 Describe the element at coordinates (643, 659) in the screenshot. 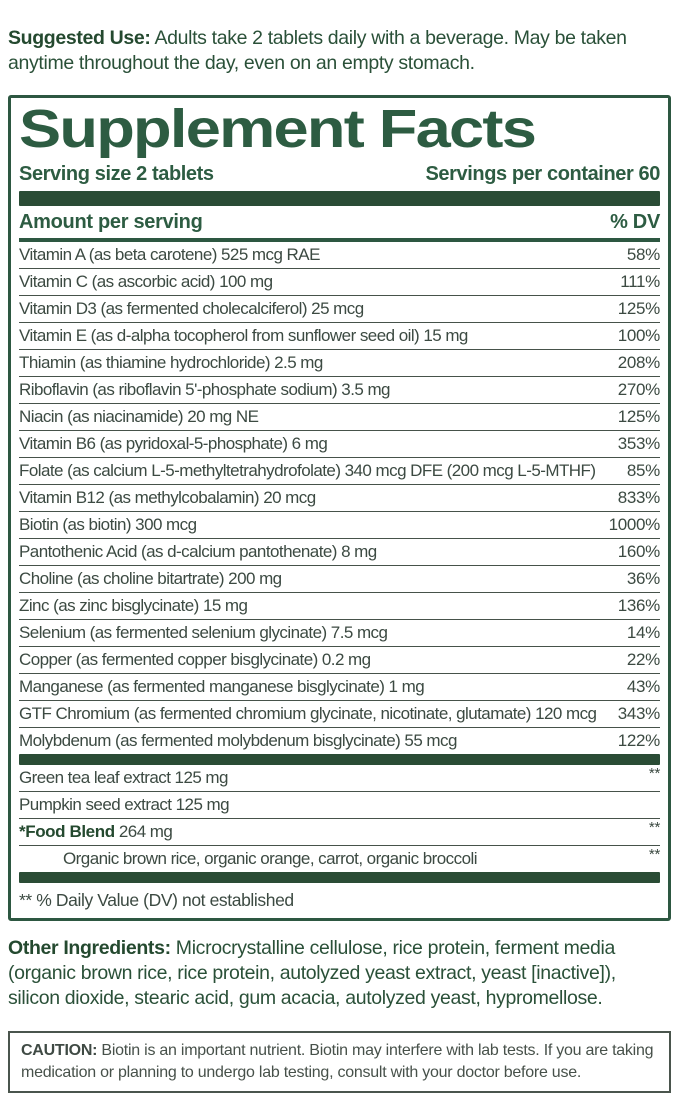

I see `nutrient-dv: 22%` at that location.